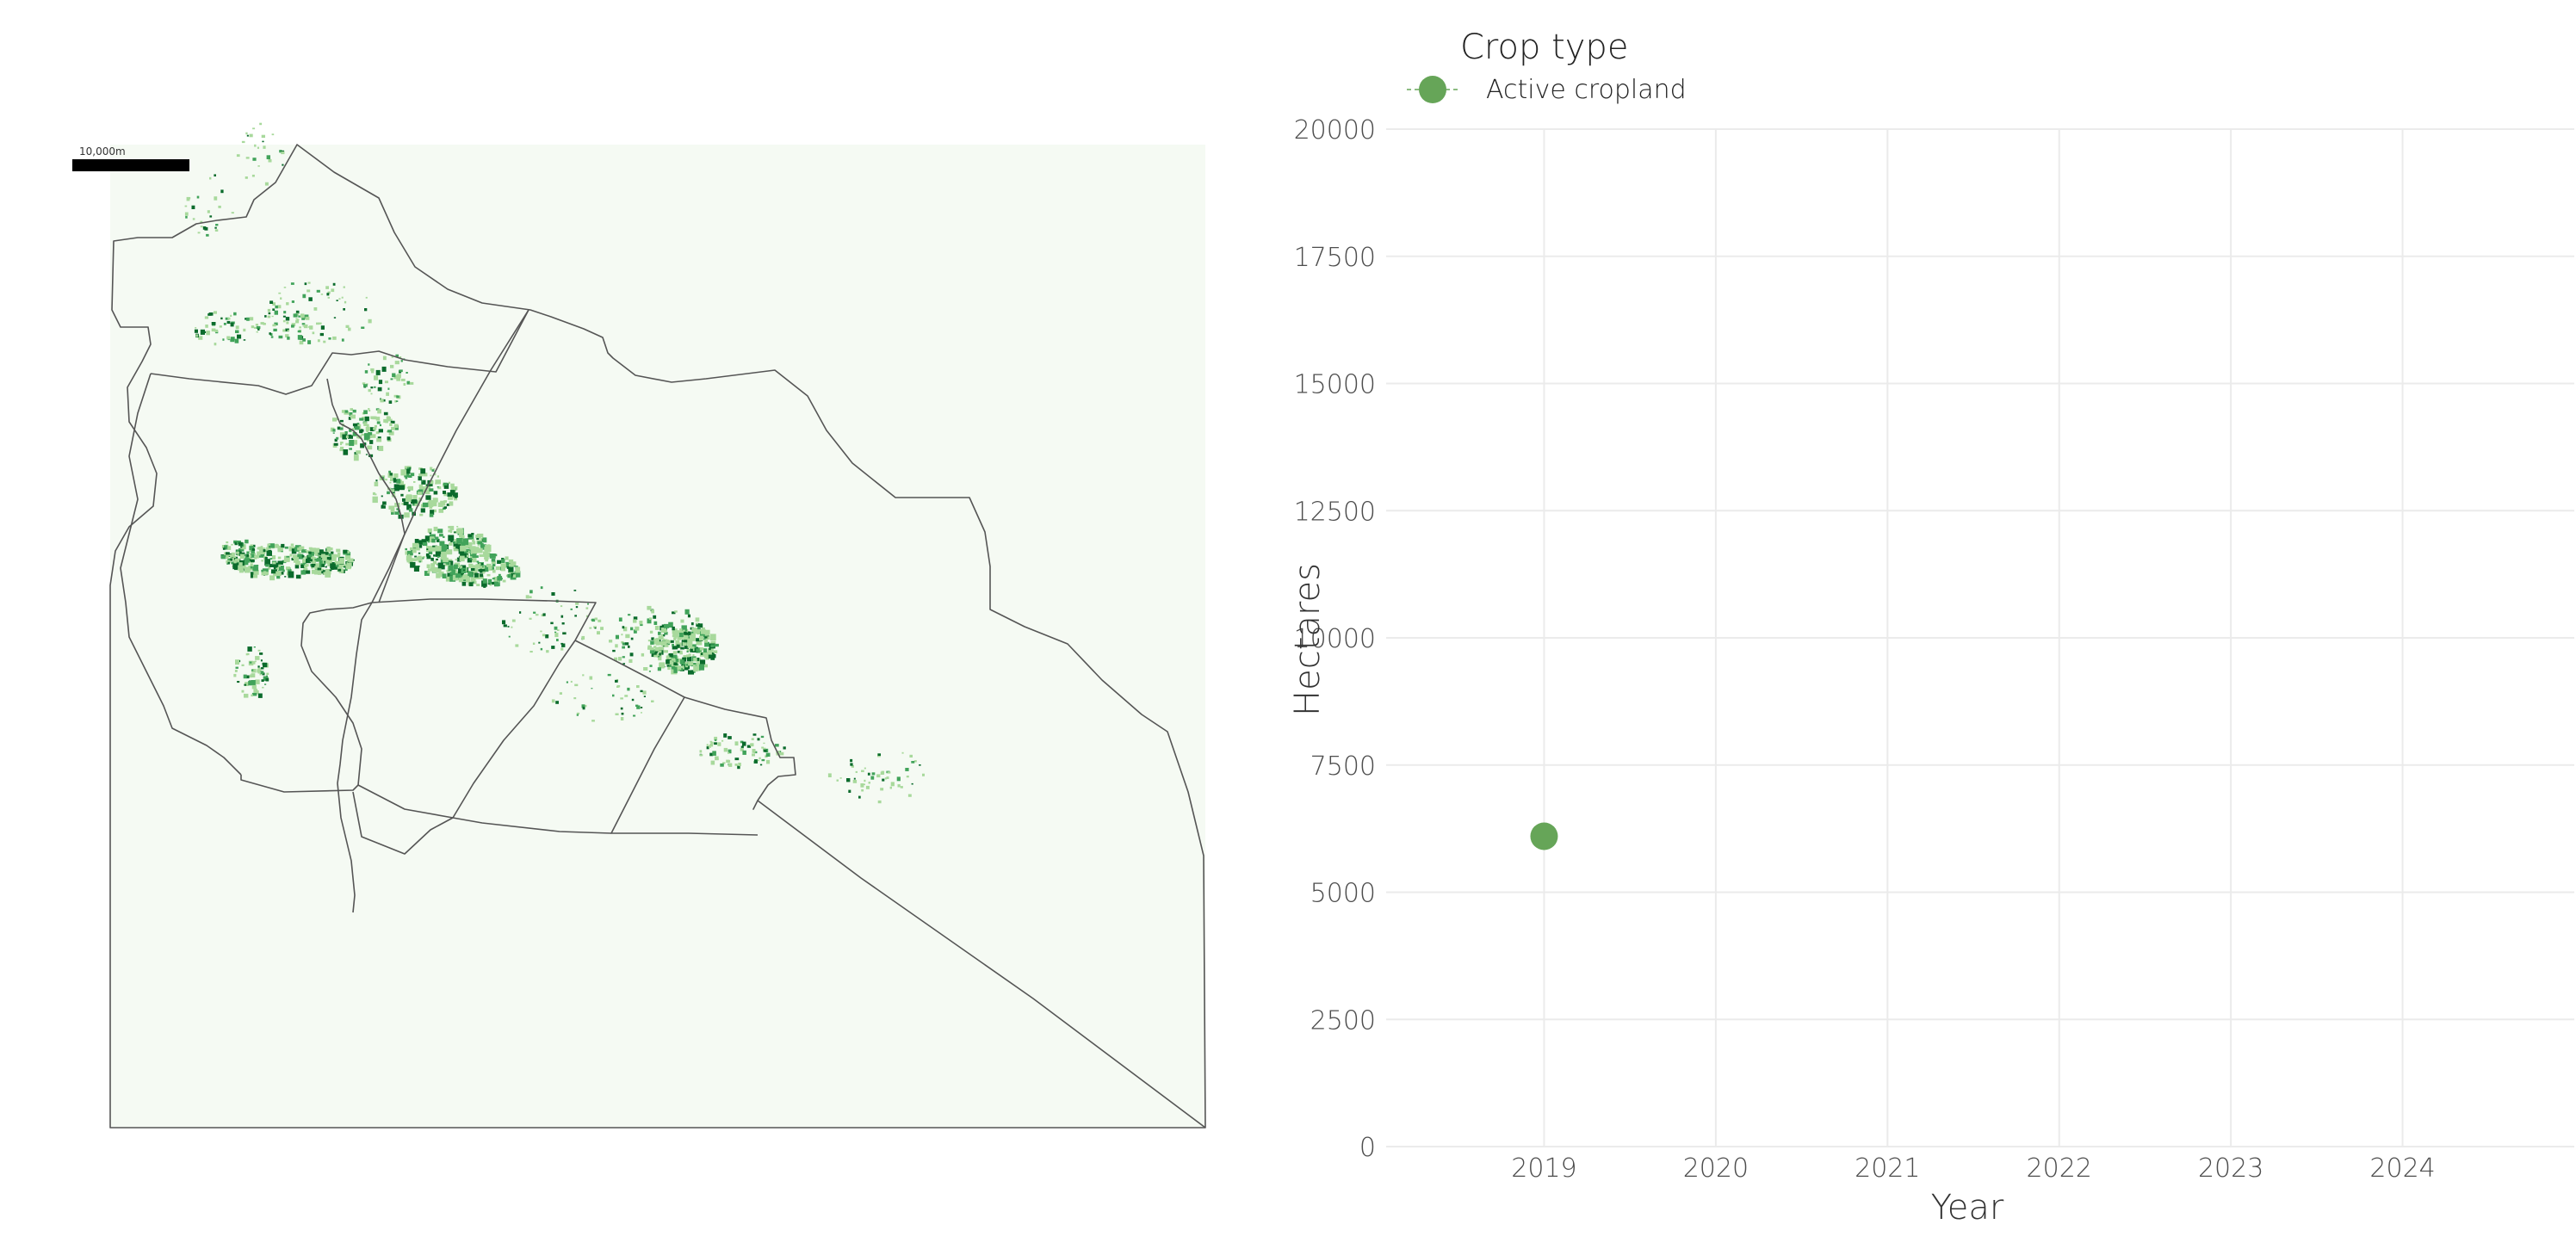 The image size is (2576, 1243). Describe the element at coordinates (1432, 90) in the screenshot. I see `legend-key-marker` at that location.